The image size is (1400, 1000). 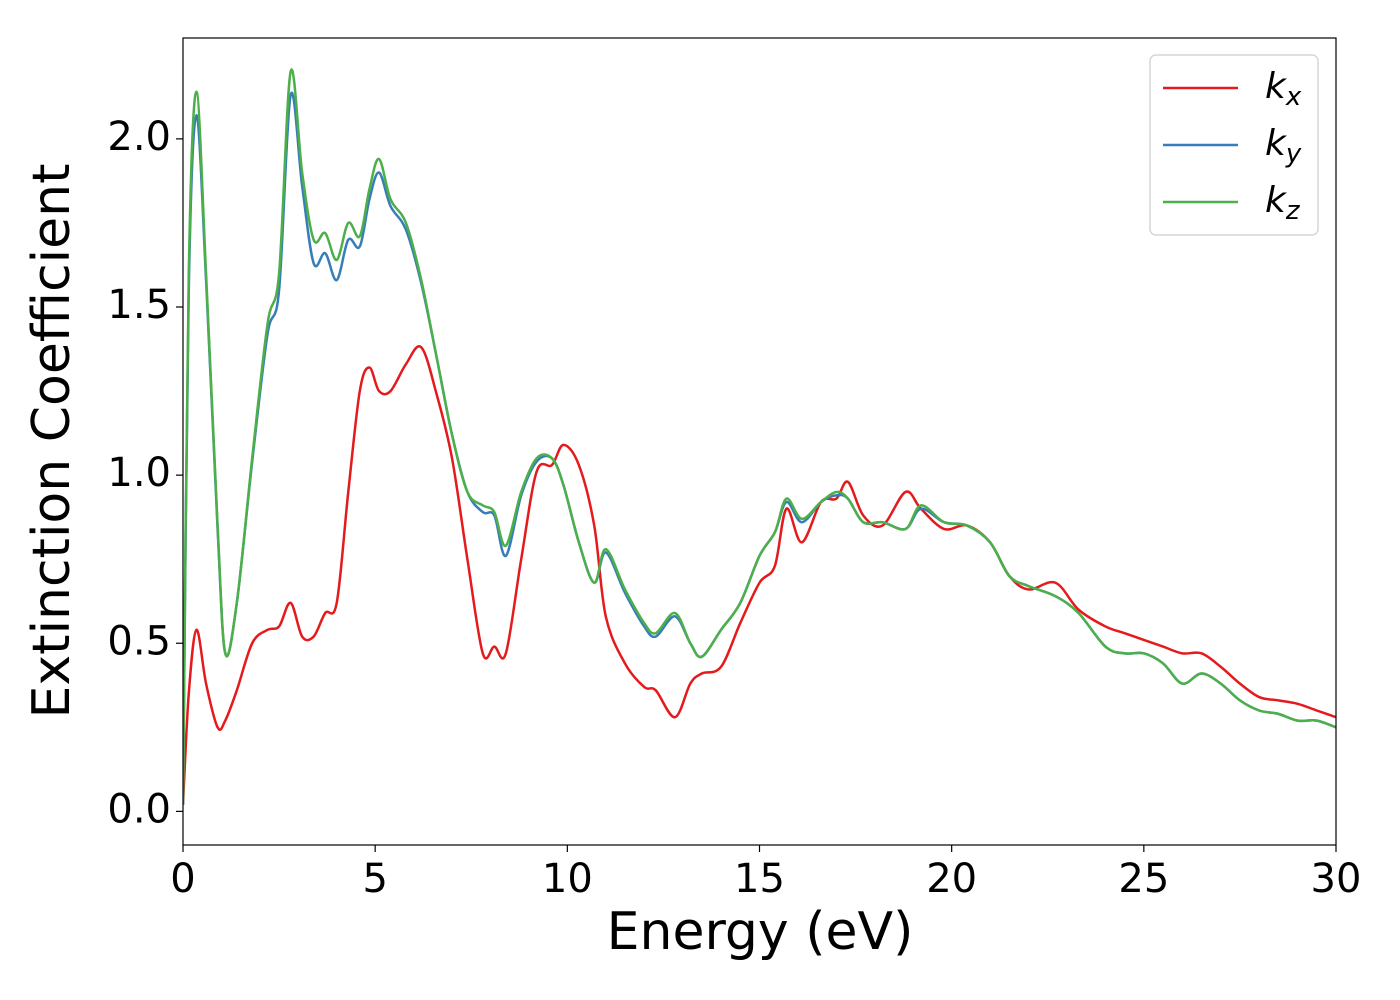 I want to click on x-tick-label: 15, so click(x=759, y=879).